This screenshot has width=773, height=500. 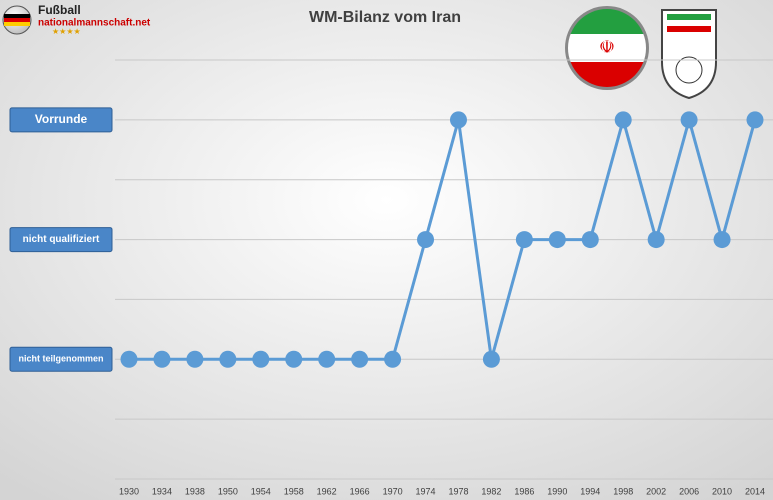 I want to click on logo-flag-black, so click(x=17, y=16).